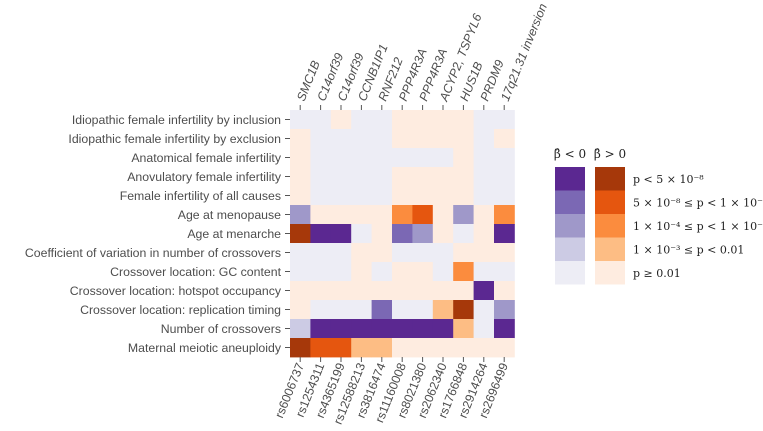 This screenshot has height=431, width=763. I want to click on legend-header-neg: β̂ < 0, so click(570, 154).